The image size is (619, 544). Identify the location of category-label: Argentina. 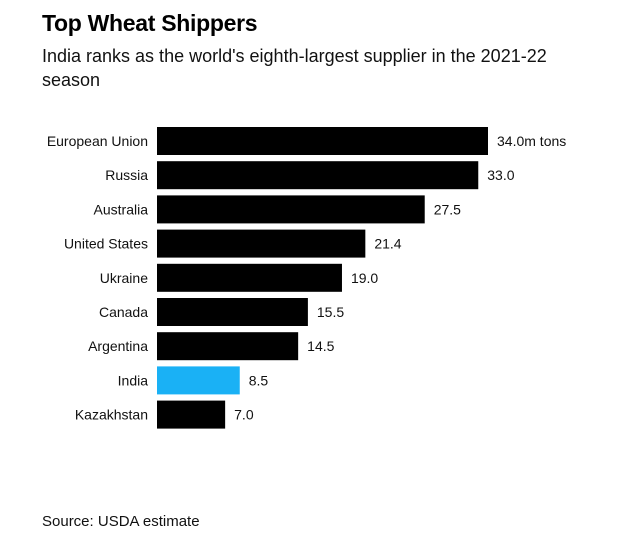
(118, 346).